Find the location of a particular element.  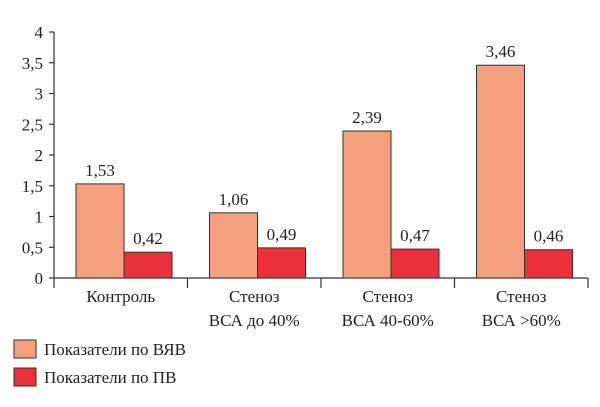

y-tick-label: 4 is located at coordinates (39, 32).